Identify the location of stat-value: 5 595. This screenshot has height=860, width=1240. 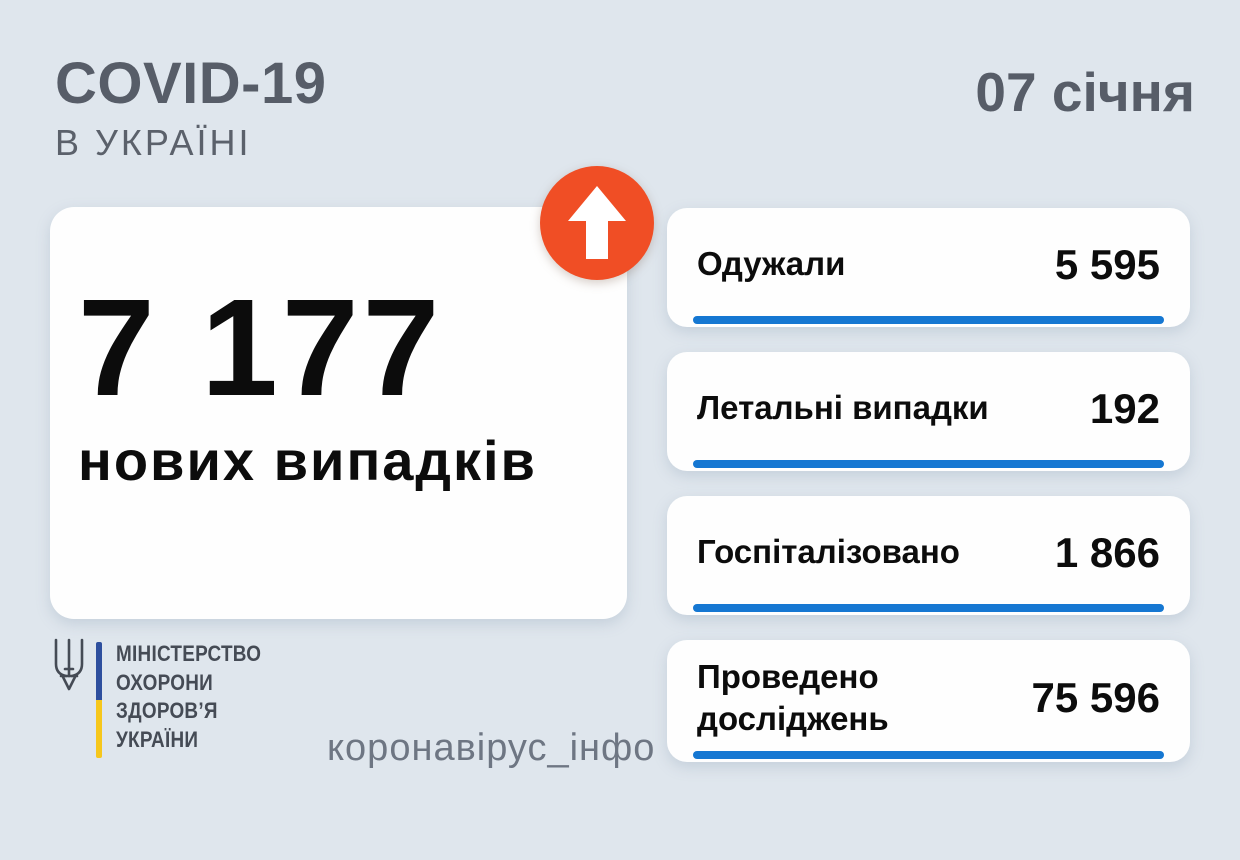
(1107, 264).